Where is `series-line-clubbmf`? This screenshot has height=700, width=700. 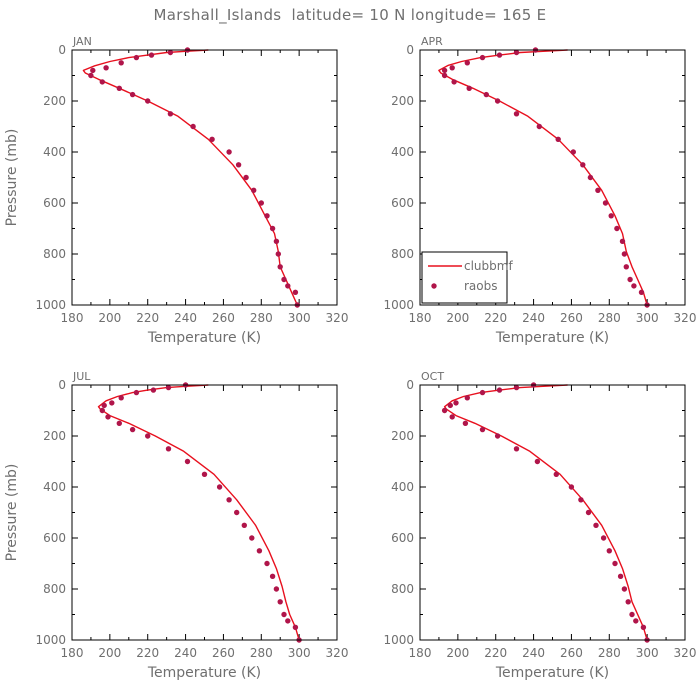
series-line-clubbmf is located at coordinates (198, 512).